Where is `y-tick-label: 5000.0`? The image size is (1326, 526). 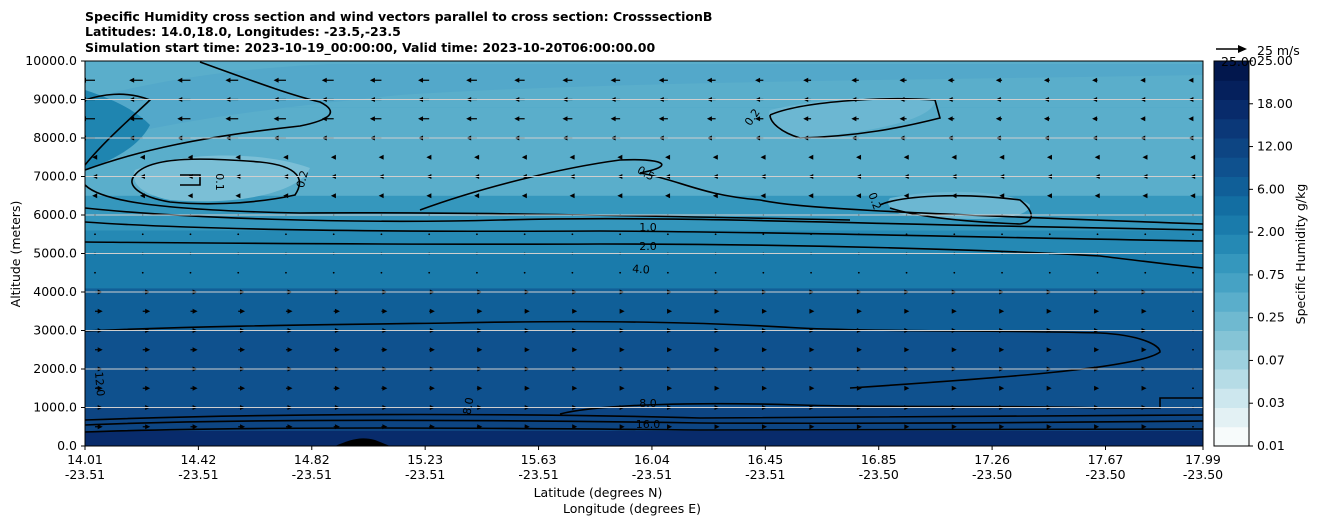
y-tick-label: 5000.0 is located at coordinates (55, 253).